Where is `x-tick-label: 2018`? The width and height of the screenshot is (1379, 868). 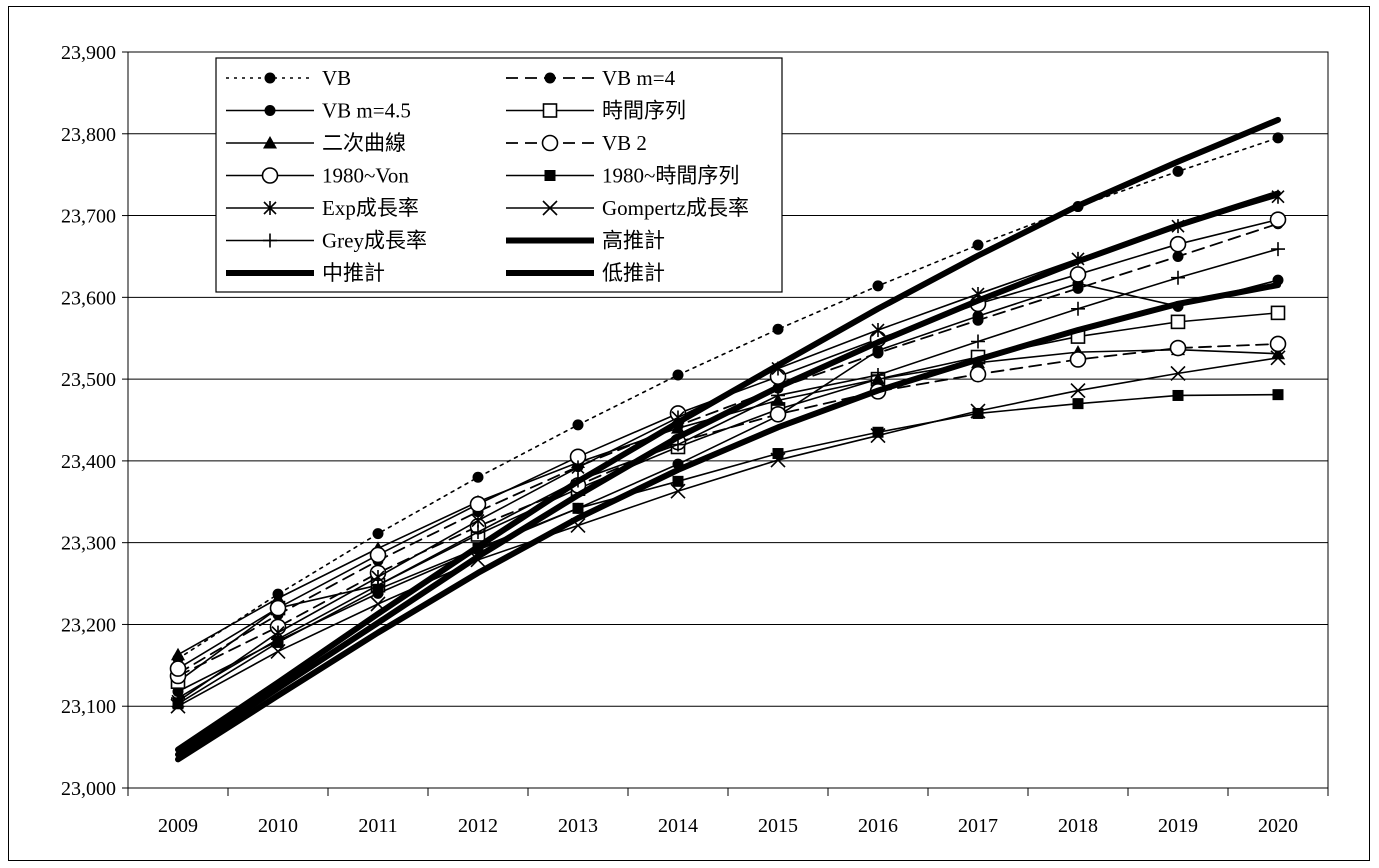
x-tick-label: 2018 is located at coordinates (1078, 826).